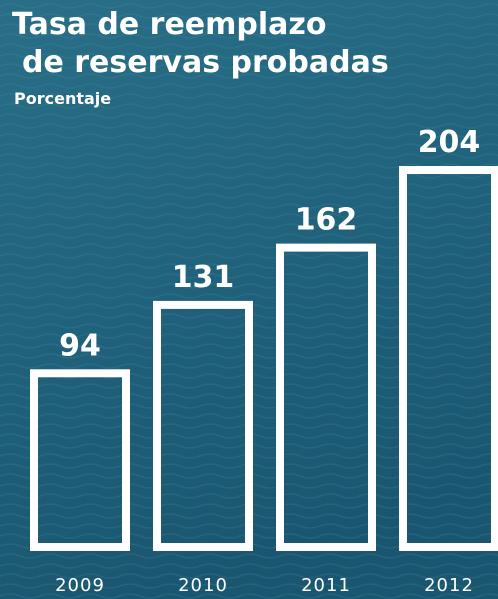 The height and width of the screenshot is (599, 498). Describe the element at coordinates (449, 142) in the screenshot. I see `value-label: 204` at that location.